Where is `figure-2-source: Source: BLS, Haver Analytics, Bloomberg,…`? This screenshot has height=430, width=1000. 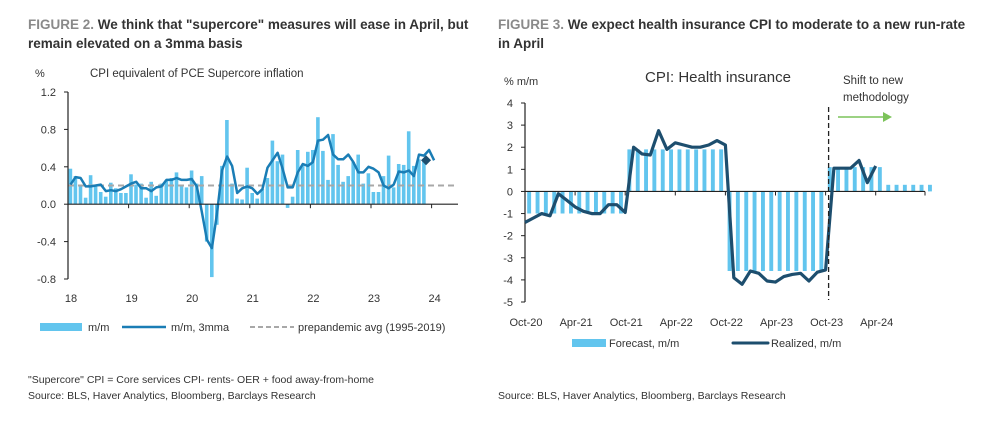 figure-2-source: Source: BLS, Haver Analytics, Bloomberg,… is located at coordinates (172, 396).